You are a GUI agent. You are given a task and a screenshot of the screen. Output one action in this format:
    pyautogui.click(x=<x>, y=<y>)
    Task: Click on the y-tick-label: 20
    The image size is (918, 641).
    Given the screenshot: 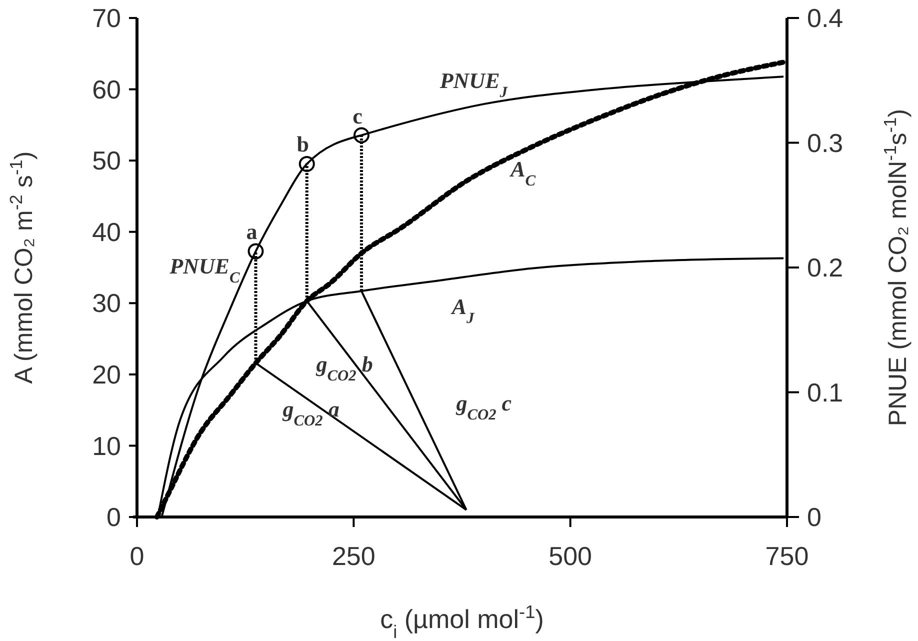 What is the action you would take?
    pyautogui.click(x=106, y=375)
    